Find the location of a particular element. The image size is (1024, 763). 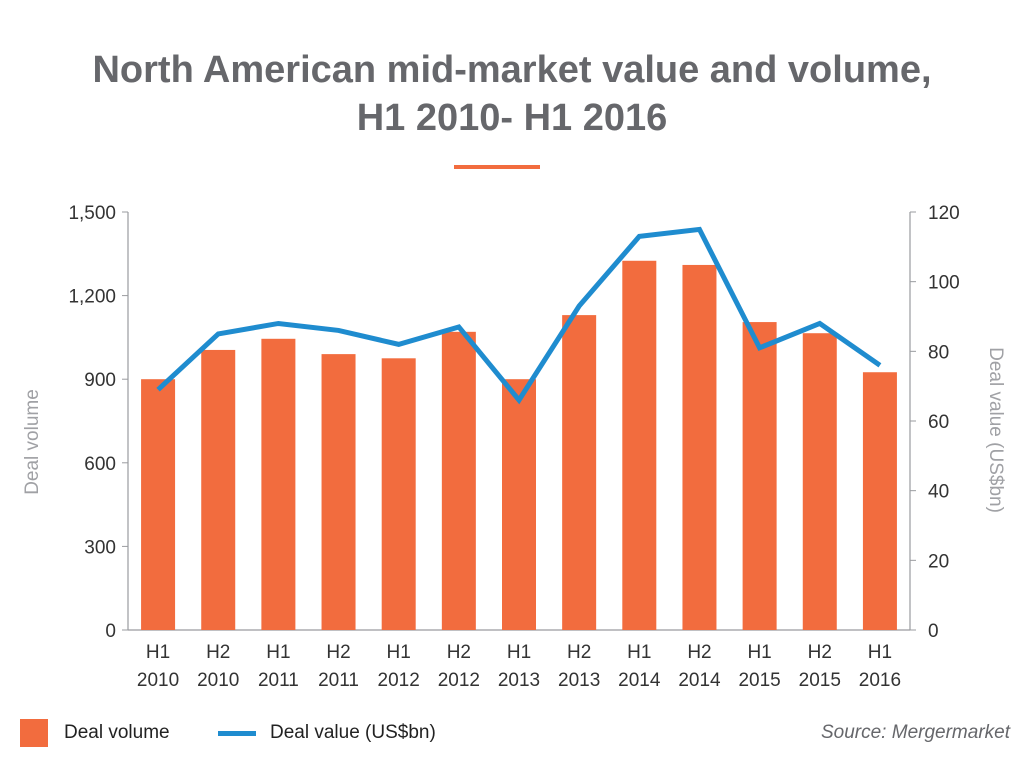

legend-item-deal-value: Deal value (US$bn) is located at coordinates (327, 733).